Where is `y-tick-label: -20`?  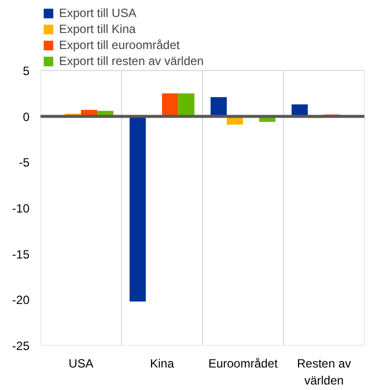 y-tick-label: -20 is located at coordinates (21, 300).